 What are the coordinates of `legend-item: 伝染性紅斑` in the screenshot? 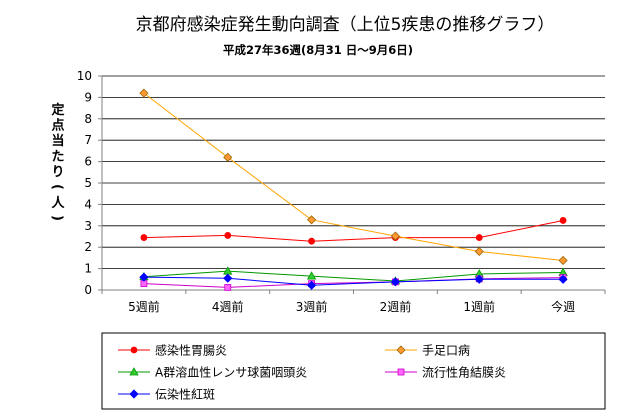 It's located at (166, 394).